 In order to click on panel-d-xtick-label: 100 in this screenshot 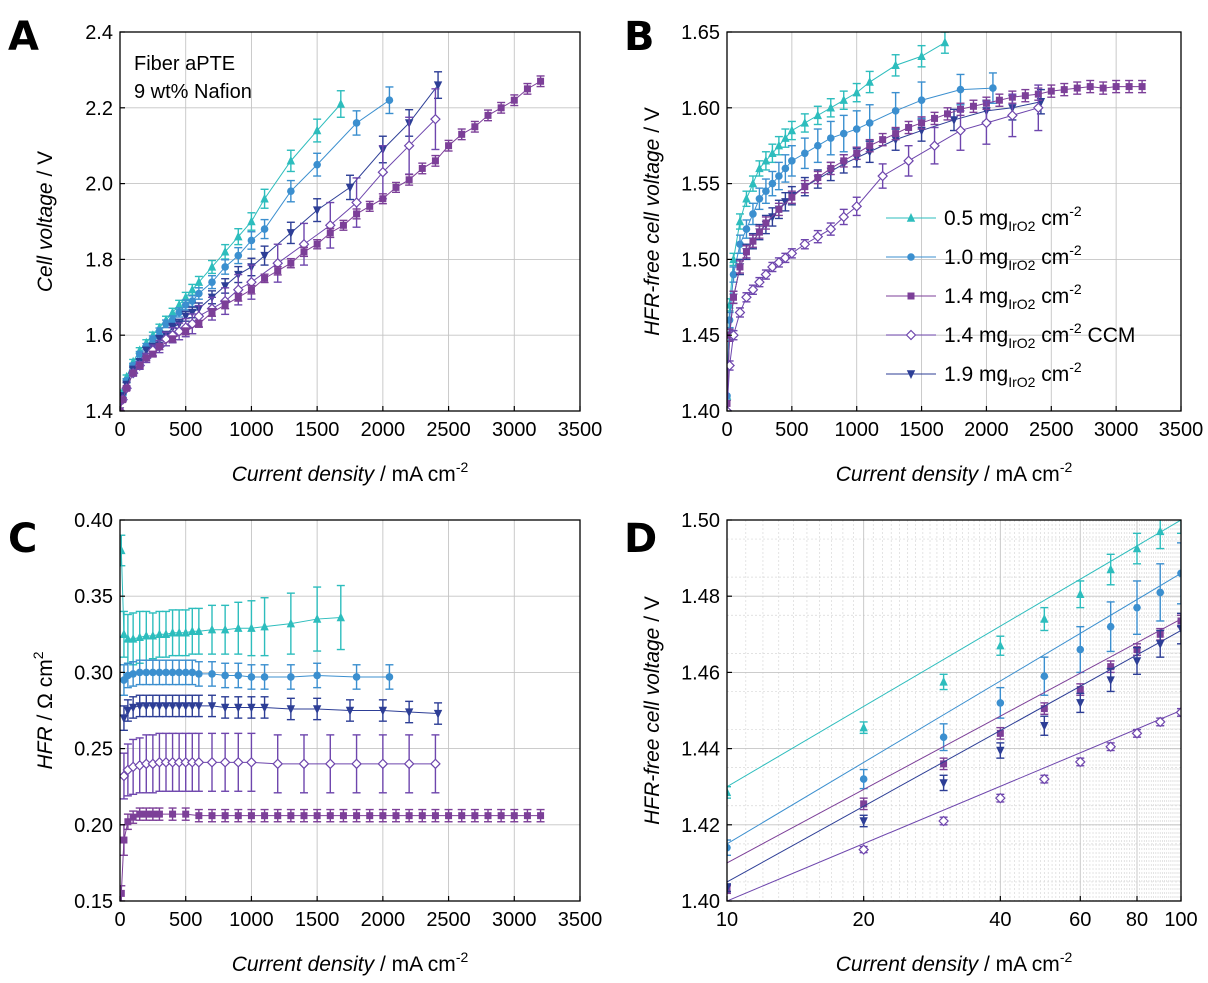, I will do `click(1180, 920)`.